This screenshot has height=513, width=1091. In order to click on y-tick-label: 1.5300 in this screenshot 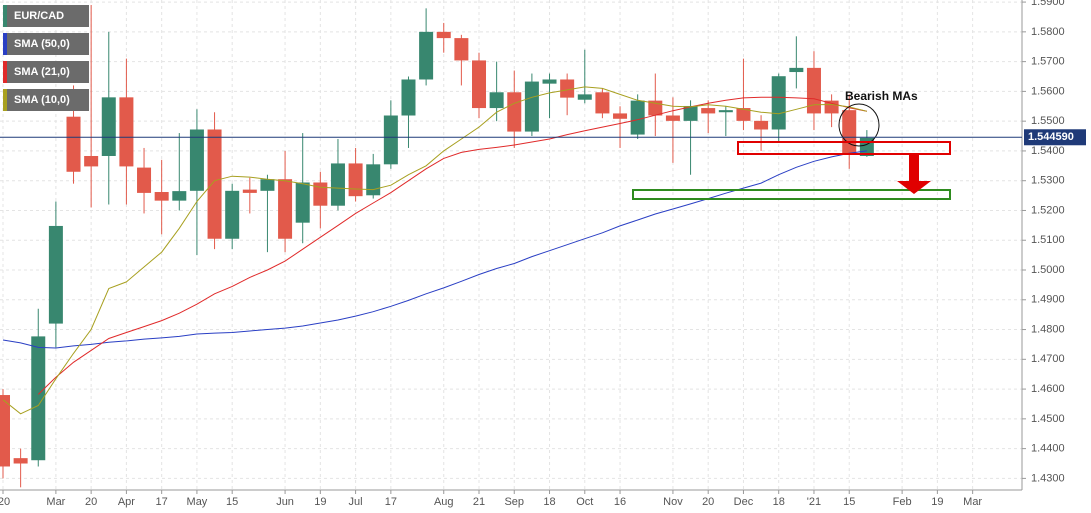, I will do `click(1048, 181)`.